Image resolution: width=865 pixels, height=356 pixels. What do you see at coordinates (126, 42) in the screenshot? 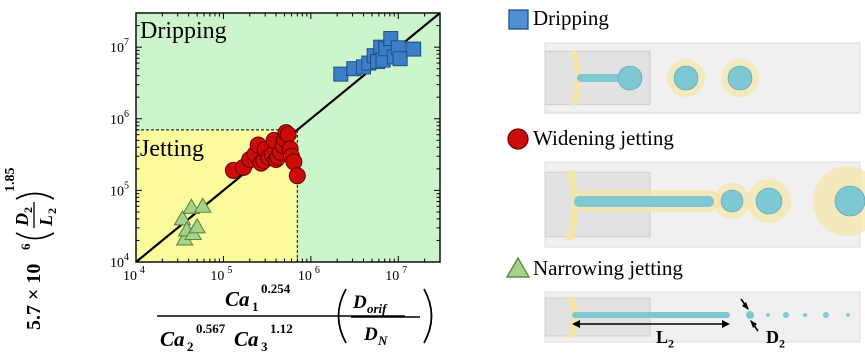
I see `y-tick-exp: 7` at bounding box center [126, 42].